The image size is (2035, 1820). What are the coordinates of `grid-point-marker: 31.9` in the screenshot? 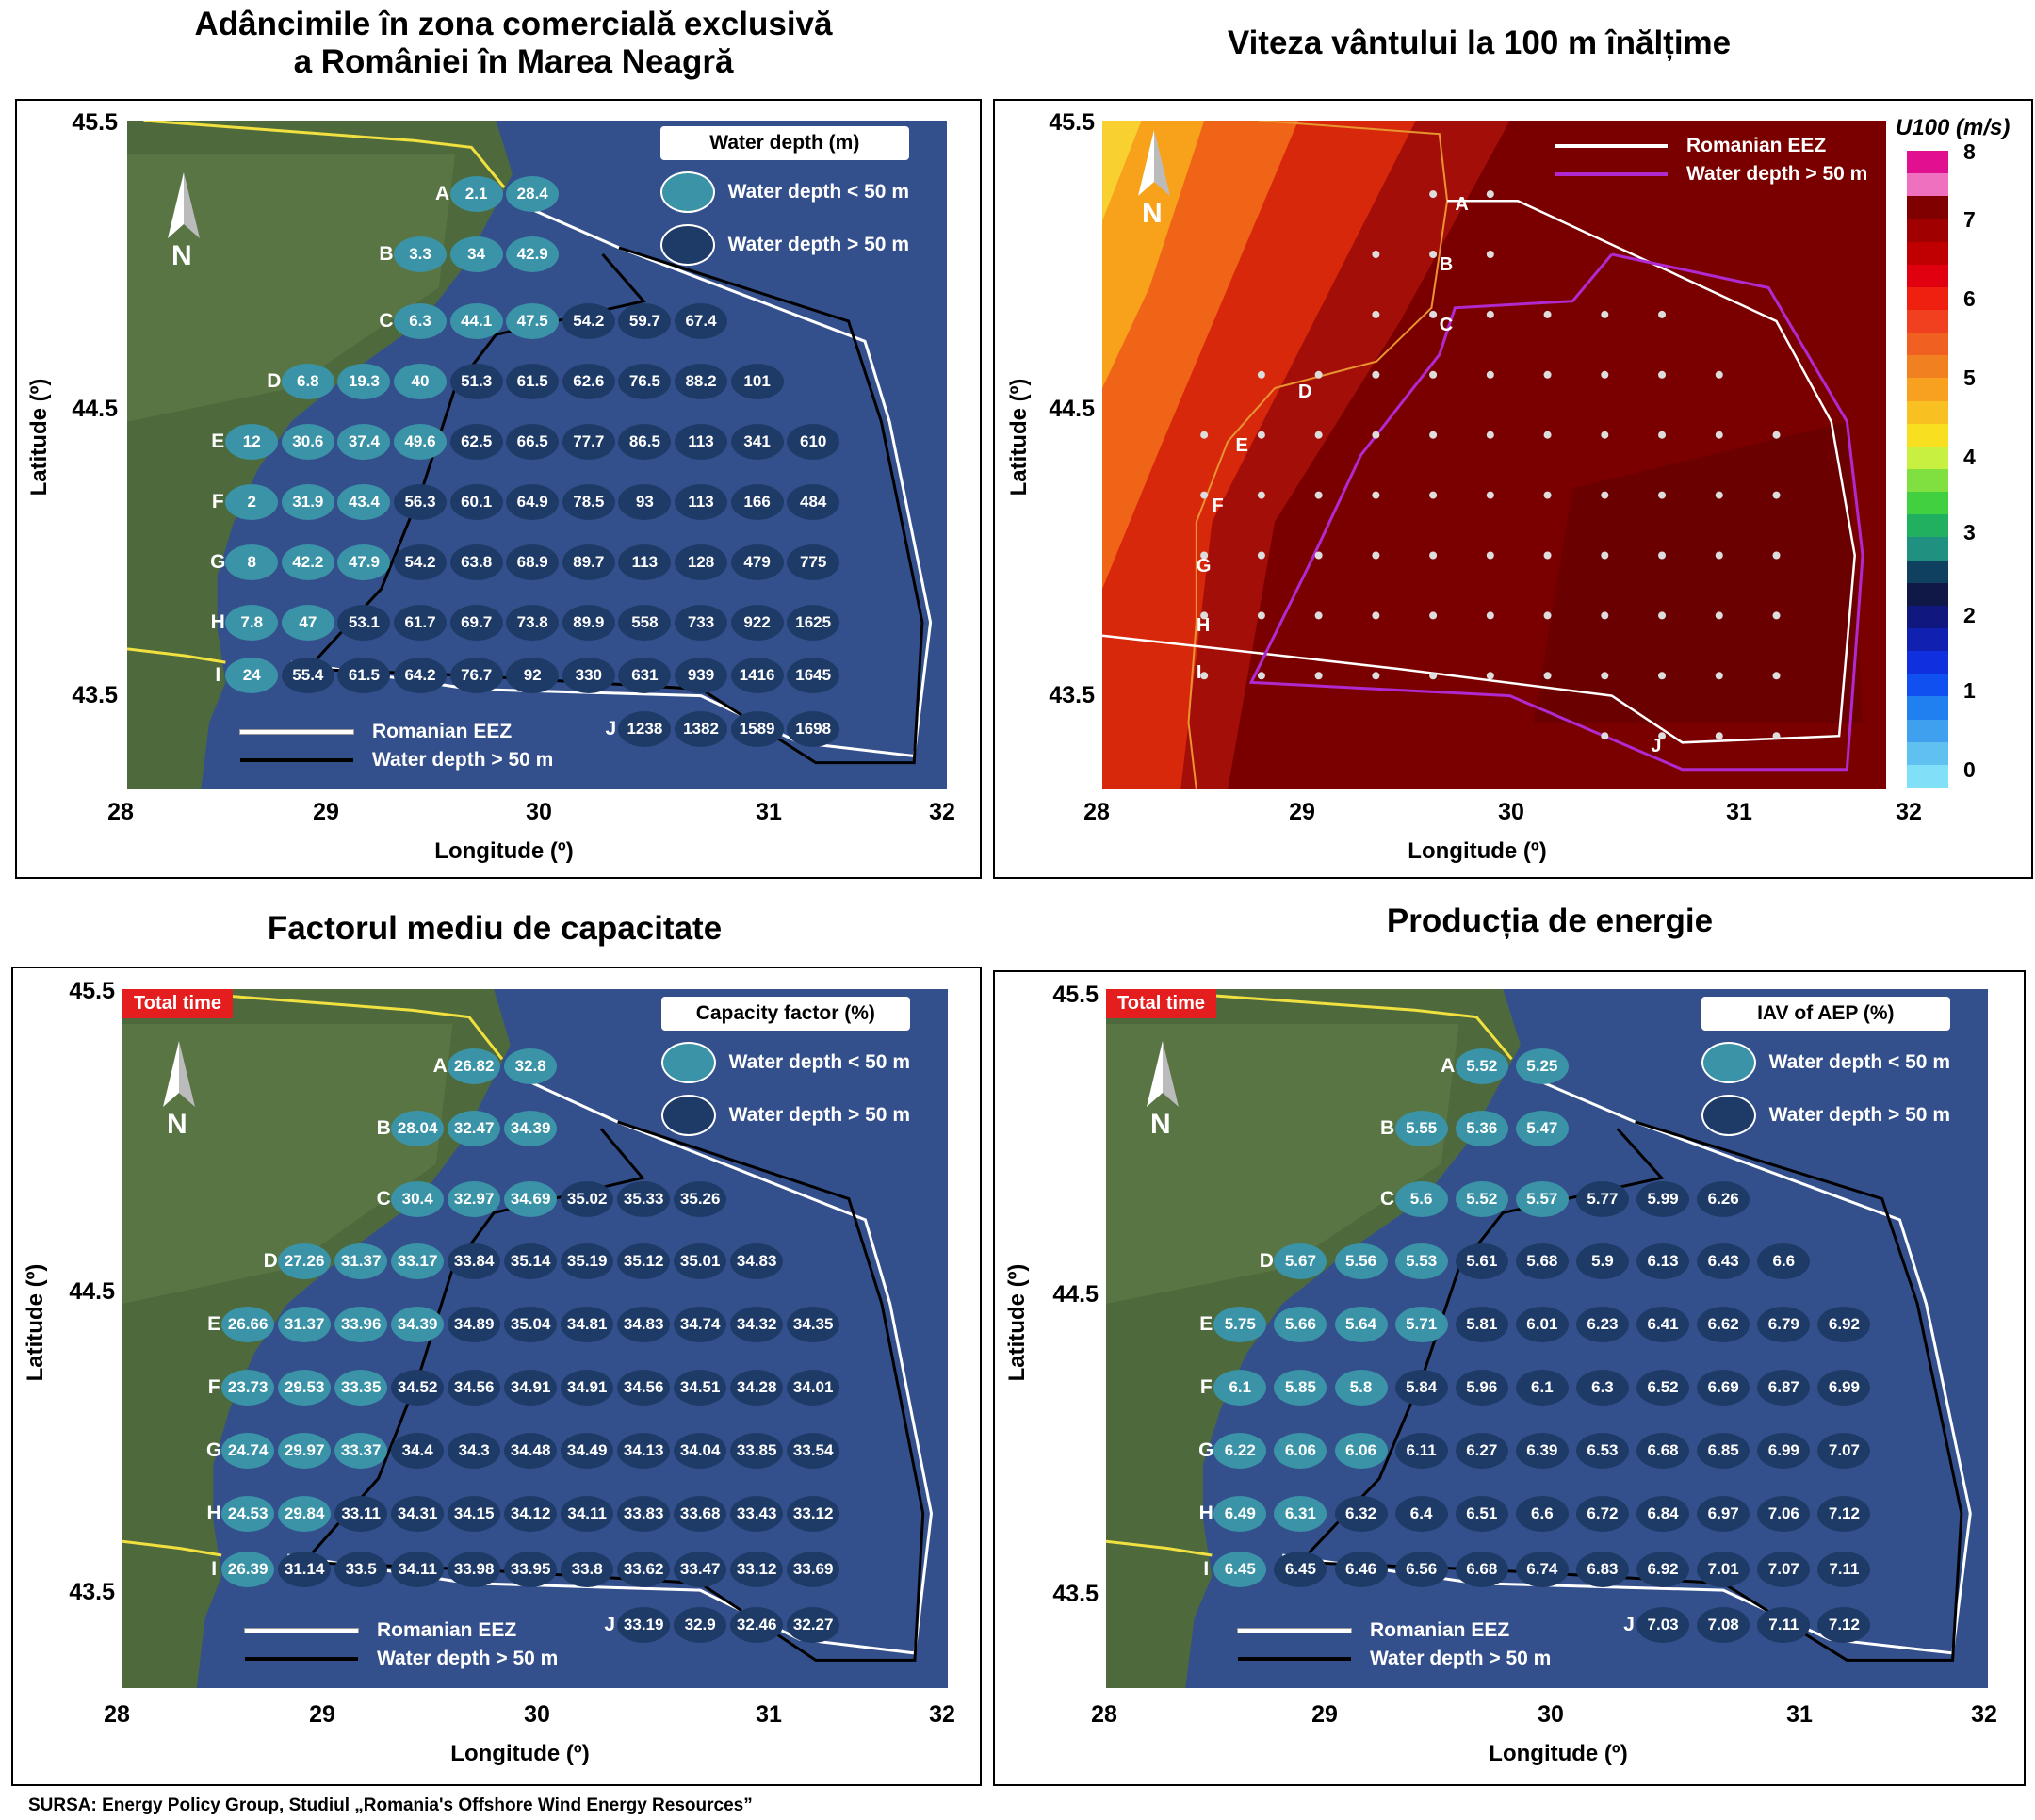 It's located at (307, 501).